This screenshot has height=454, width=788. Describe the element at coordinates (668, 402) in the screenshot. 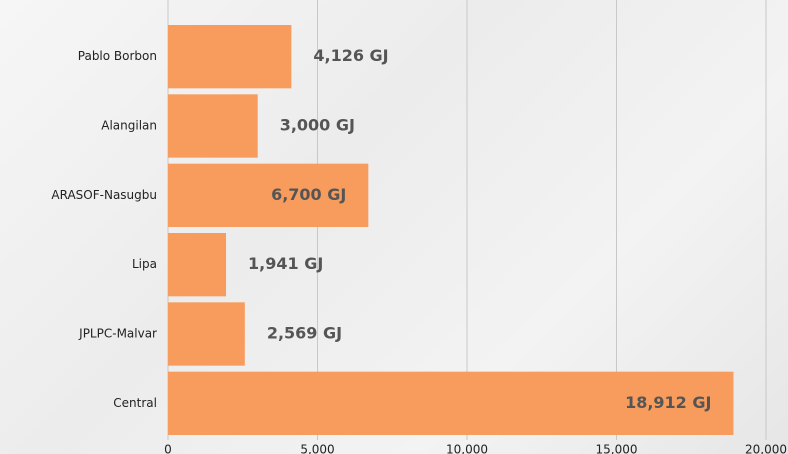

I see `value-label: 18,912 GJ` at that location.